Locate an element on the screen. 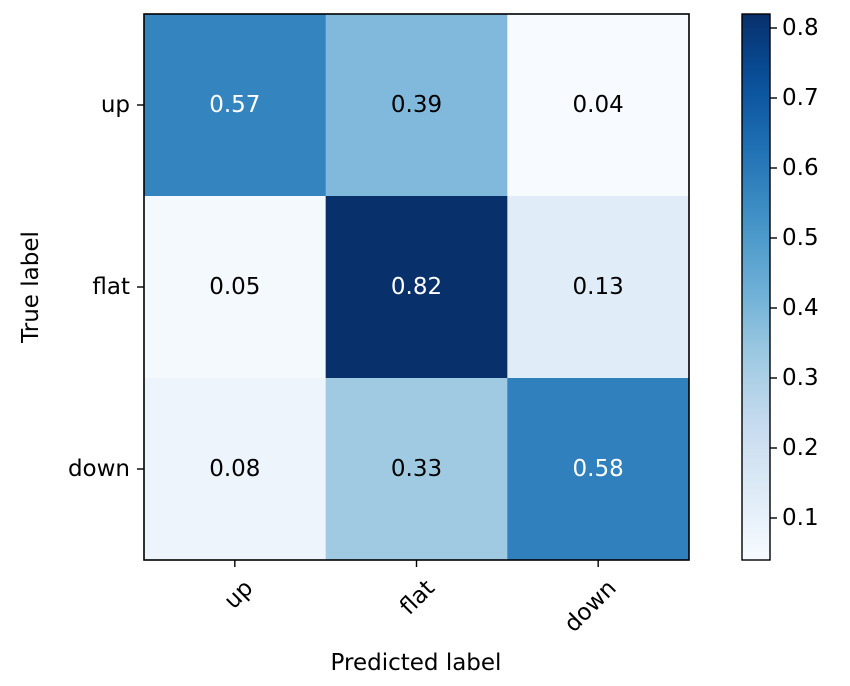  colorbar is located at coordinates (756, 287).